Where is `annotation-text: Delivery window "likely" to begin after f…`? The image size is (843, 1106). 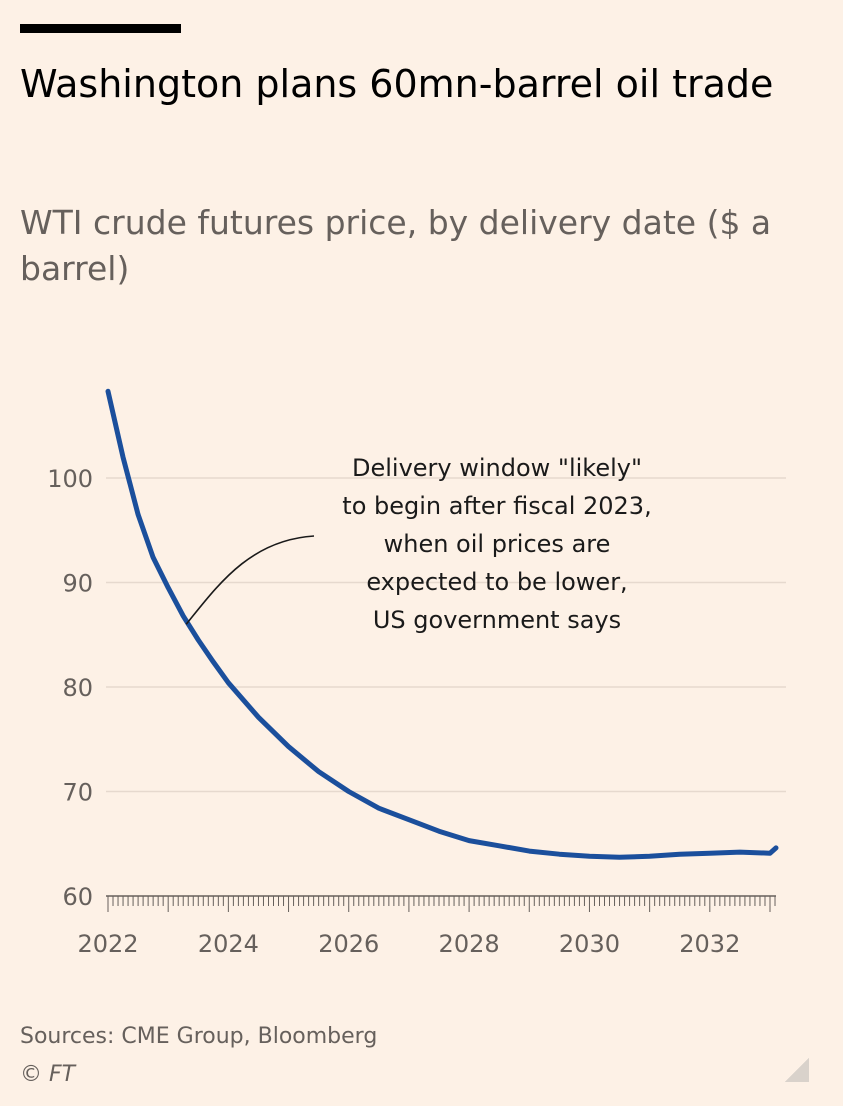 annotation-text: Delivery window "likely" to begin after f… is located at coordinates (496, 544).